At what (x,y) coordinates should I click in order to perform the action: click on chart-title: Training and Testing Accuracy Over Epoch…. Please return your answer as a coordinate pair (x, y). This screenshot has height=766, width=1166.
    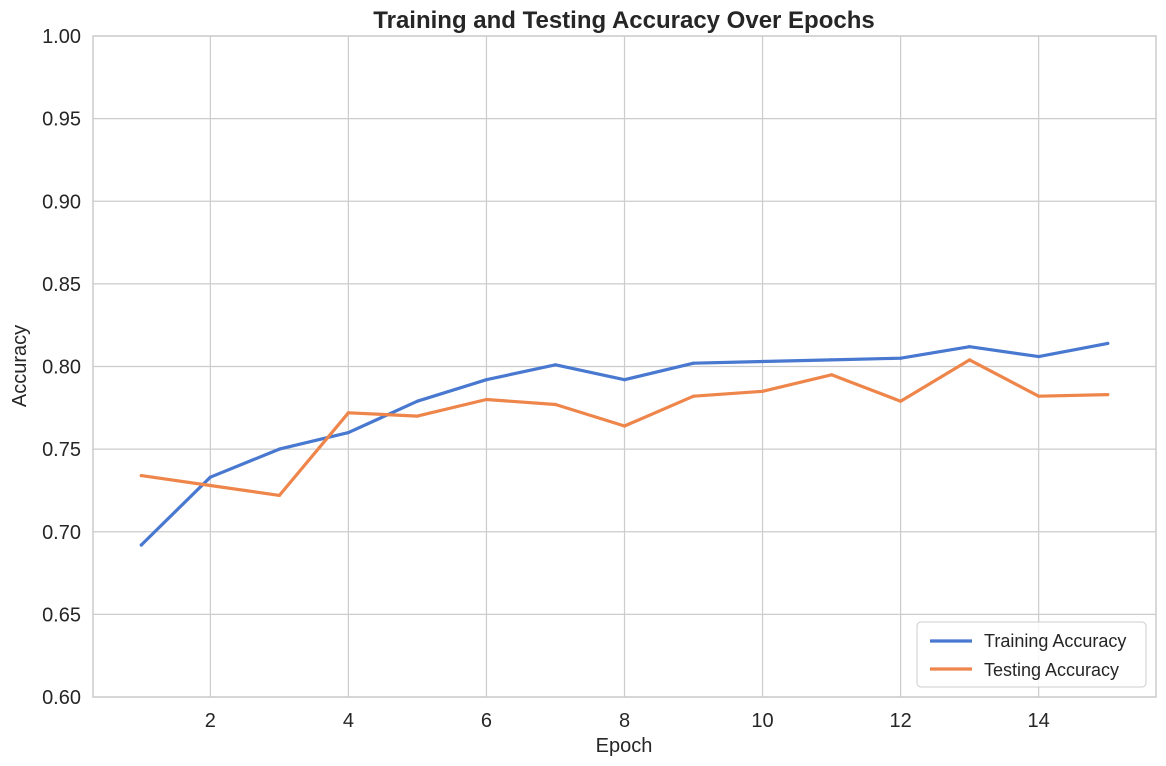
    Looking at the image, I should click on (623, 20).